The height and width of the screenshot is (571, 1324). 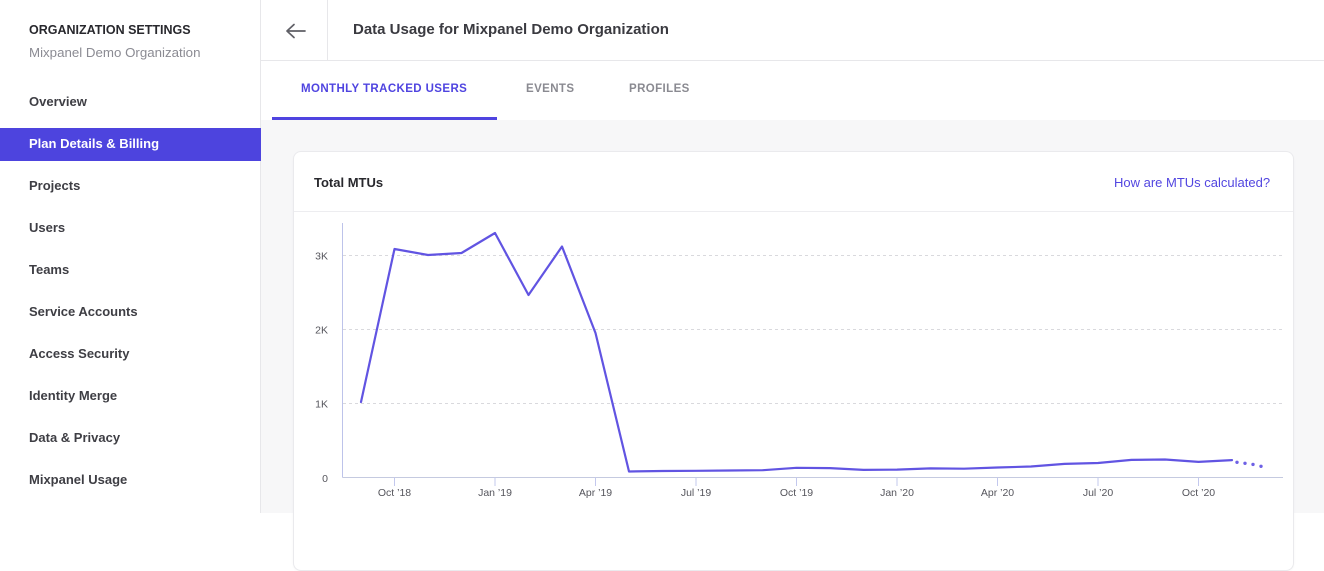 What do you see at coordinates (897, 493) in the screenshot?
I see `svg-text: Jan ’20` at bounding box center [897, 493].